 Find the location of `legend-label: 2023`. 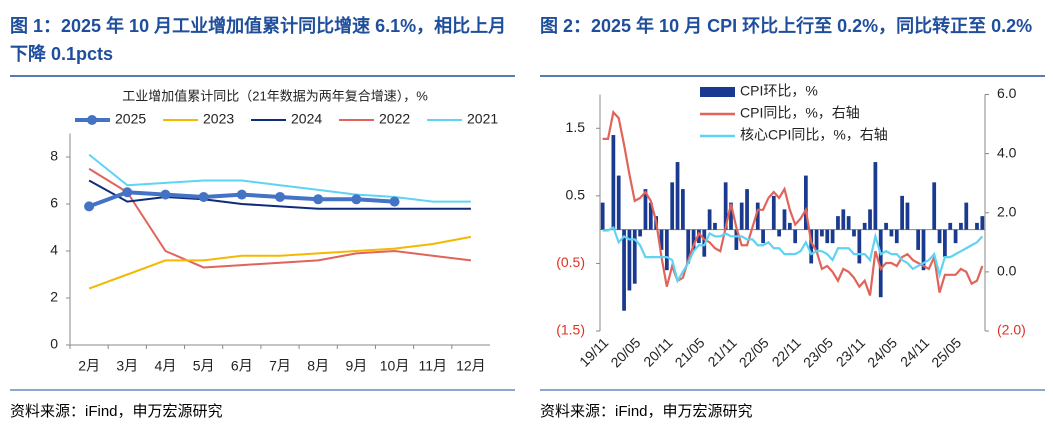

legend-label: 2023 is located at coordinates (218, 119).